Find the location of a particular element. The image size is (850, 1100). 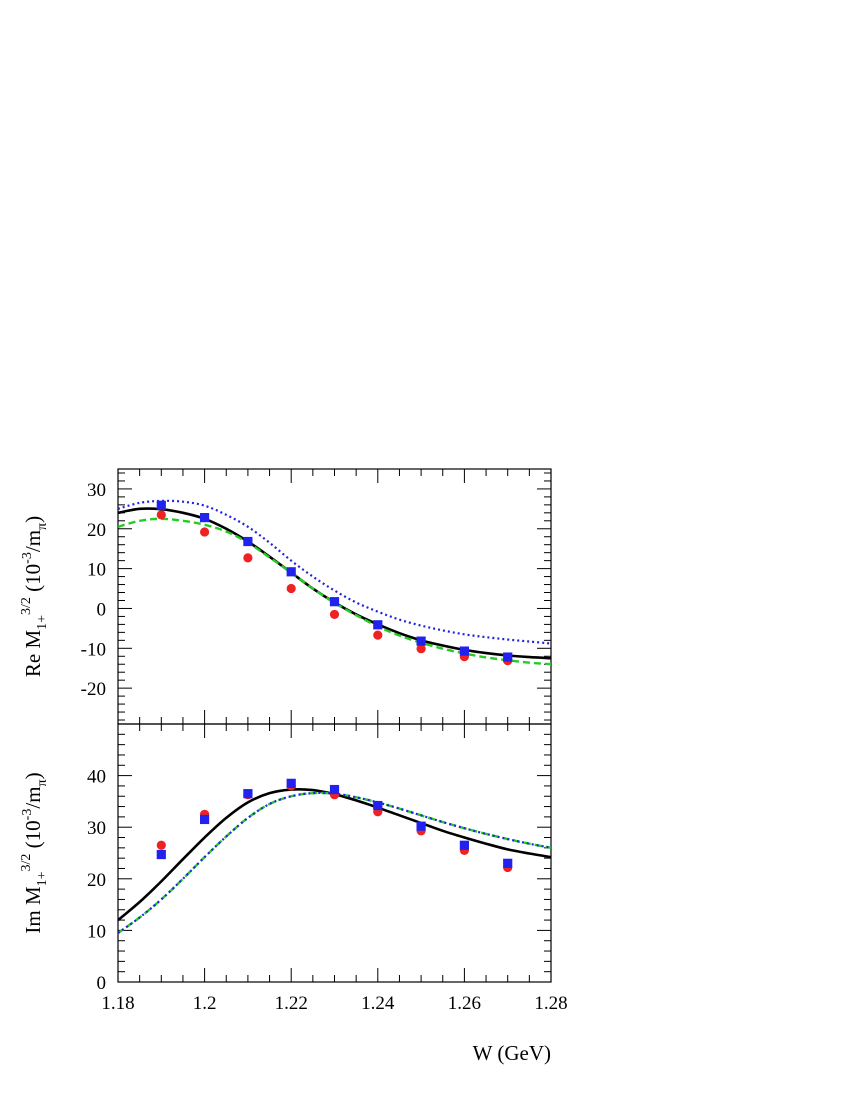

re-m1-panel: -20 -10 0 10 20 30 Re M1+3/2 (10-3/mπ) is located at coordinates (285, 596).